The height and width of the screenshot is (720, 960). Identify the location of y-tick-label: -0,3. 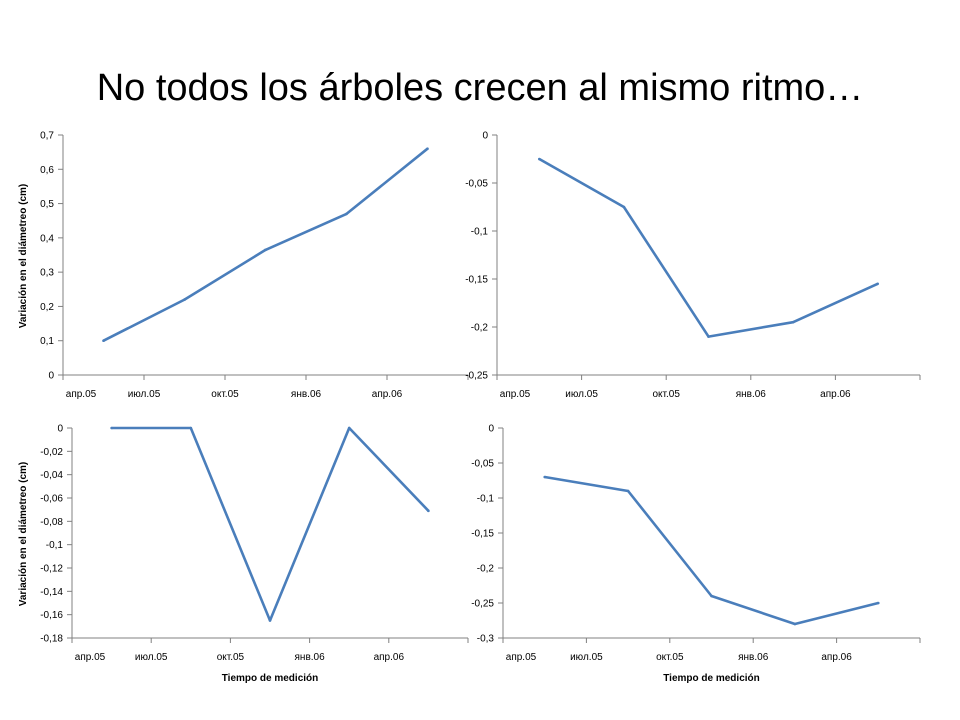
(486, 639).